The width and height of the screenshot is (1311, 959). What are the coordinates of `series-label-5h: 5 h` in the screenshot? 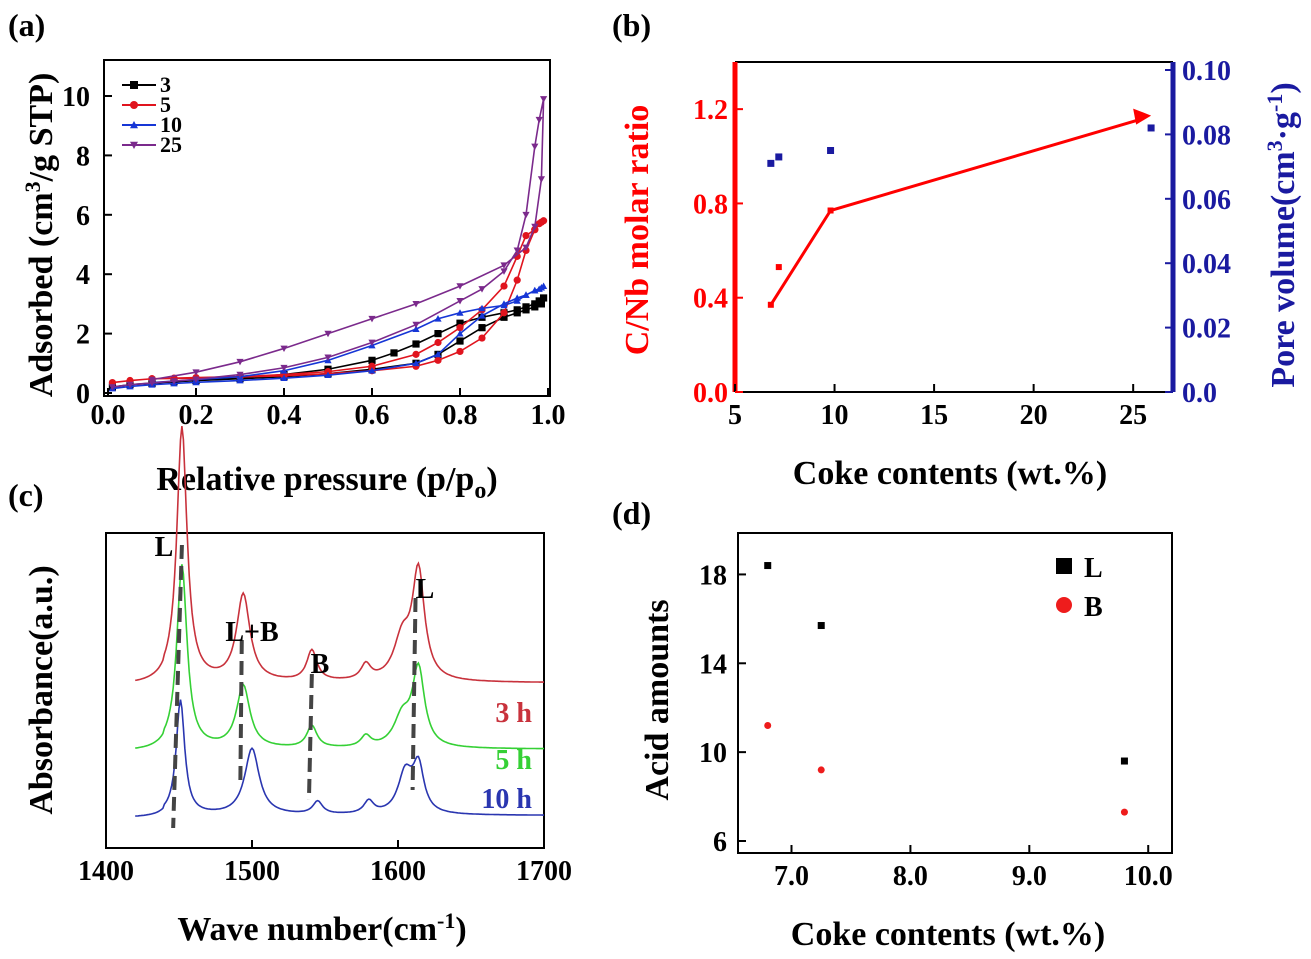 It's located at (513, 760).